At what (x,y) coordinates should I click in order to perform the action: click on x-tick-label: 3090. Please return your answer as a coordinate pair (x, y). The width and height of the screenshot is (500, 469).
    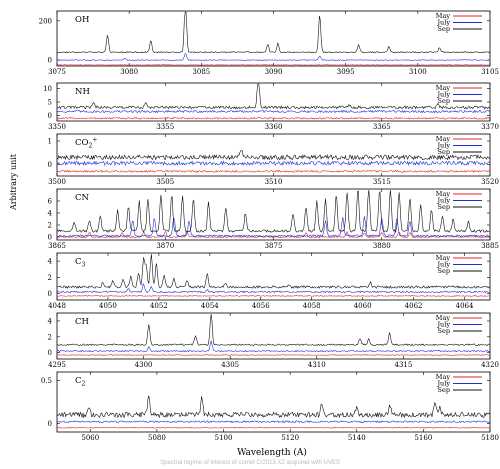
    Looking at the image, I should click on (274, 72).